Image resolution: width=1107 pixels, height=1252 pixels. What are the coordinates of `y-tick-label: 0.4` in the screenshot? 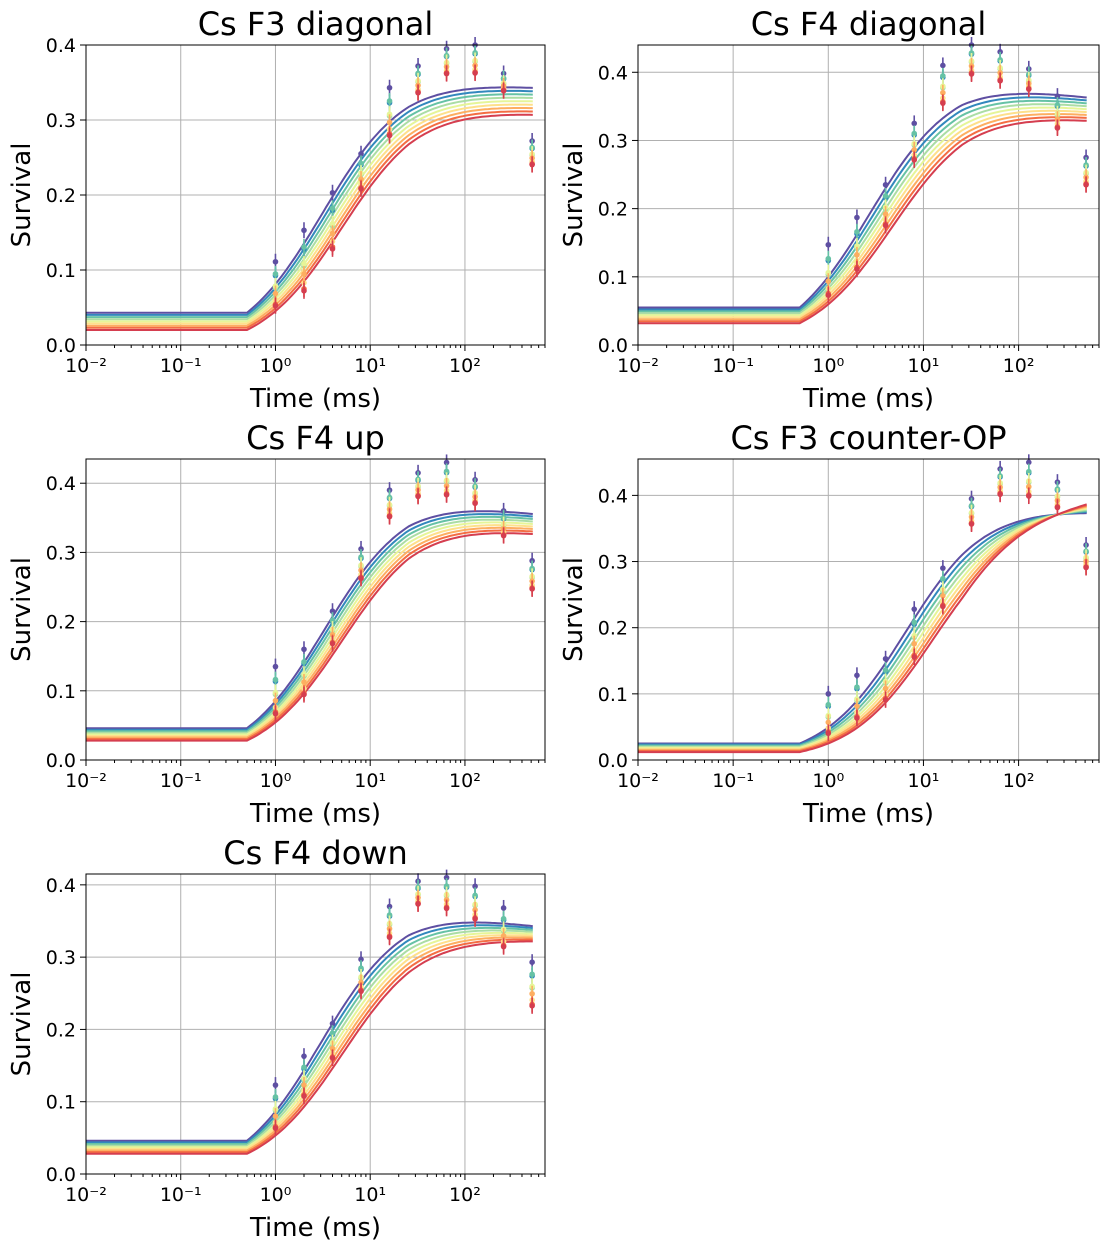 It's located at (61, 46).